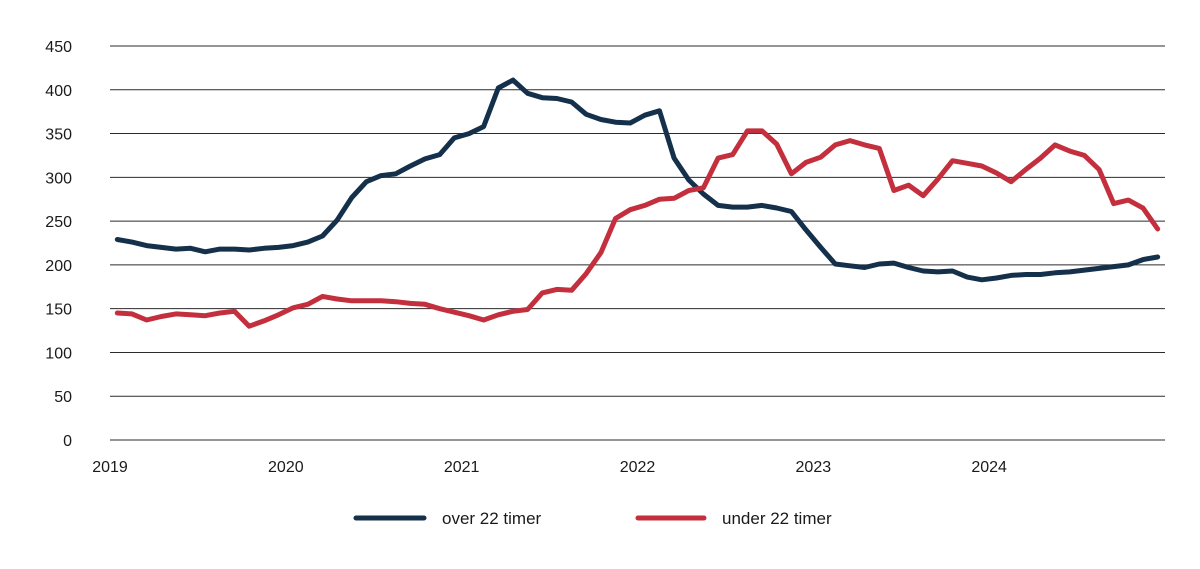 This screenshot has width=1200, height=569. Describe the element at coordinates (58, 310) in the screenshot. I see `y-tick-label: 150` at that location.